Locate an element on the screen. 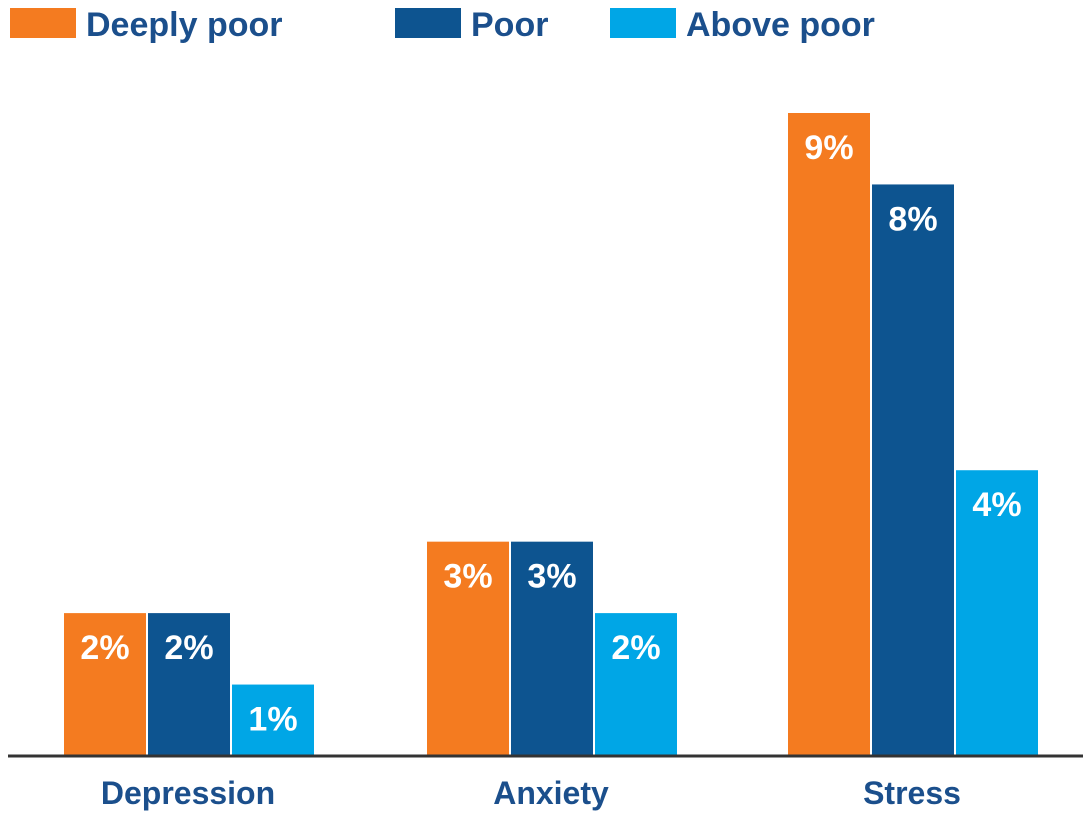 The height and width of the screenshot is (813, 1083). x-tick-label-stress: Stress is located at coordinates (912, 793).